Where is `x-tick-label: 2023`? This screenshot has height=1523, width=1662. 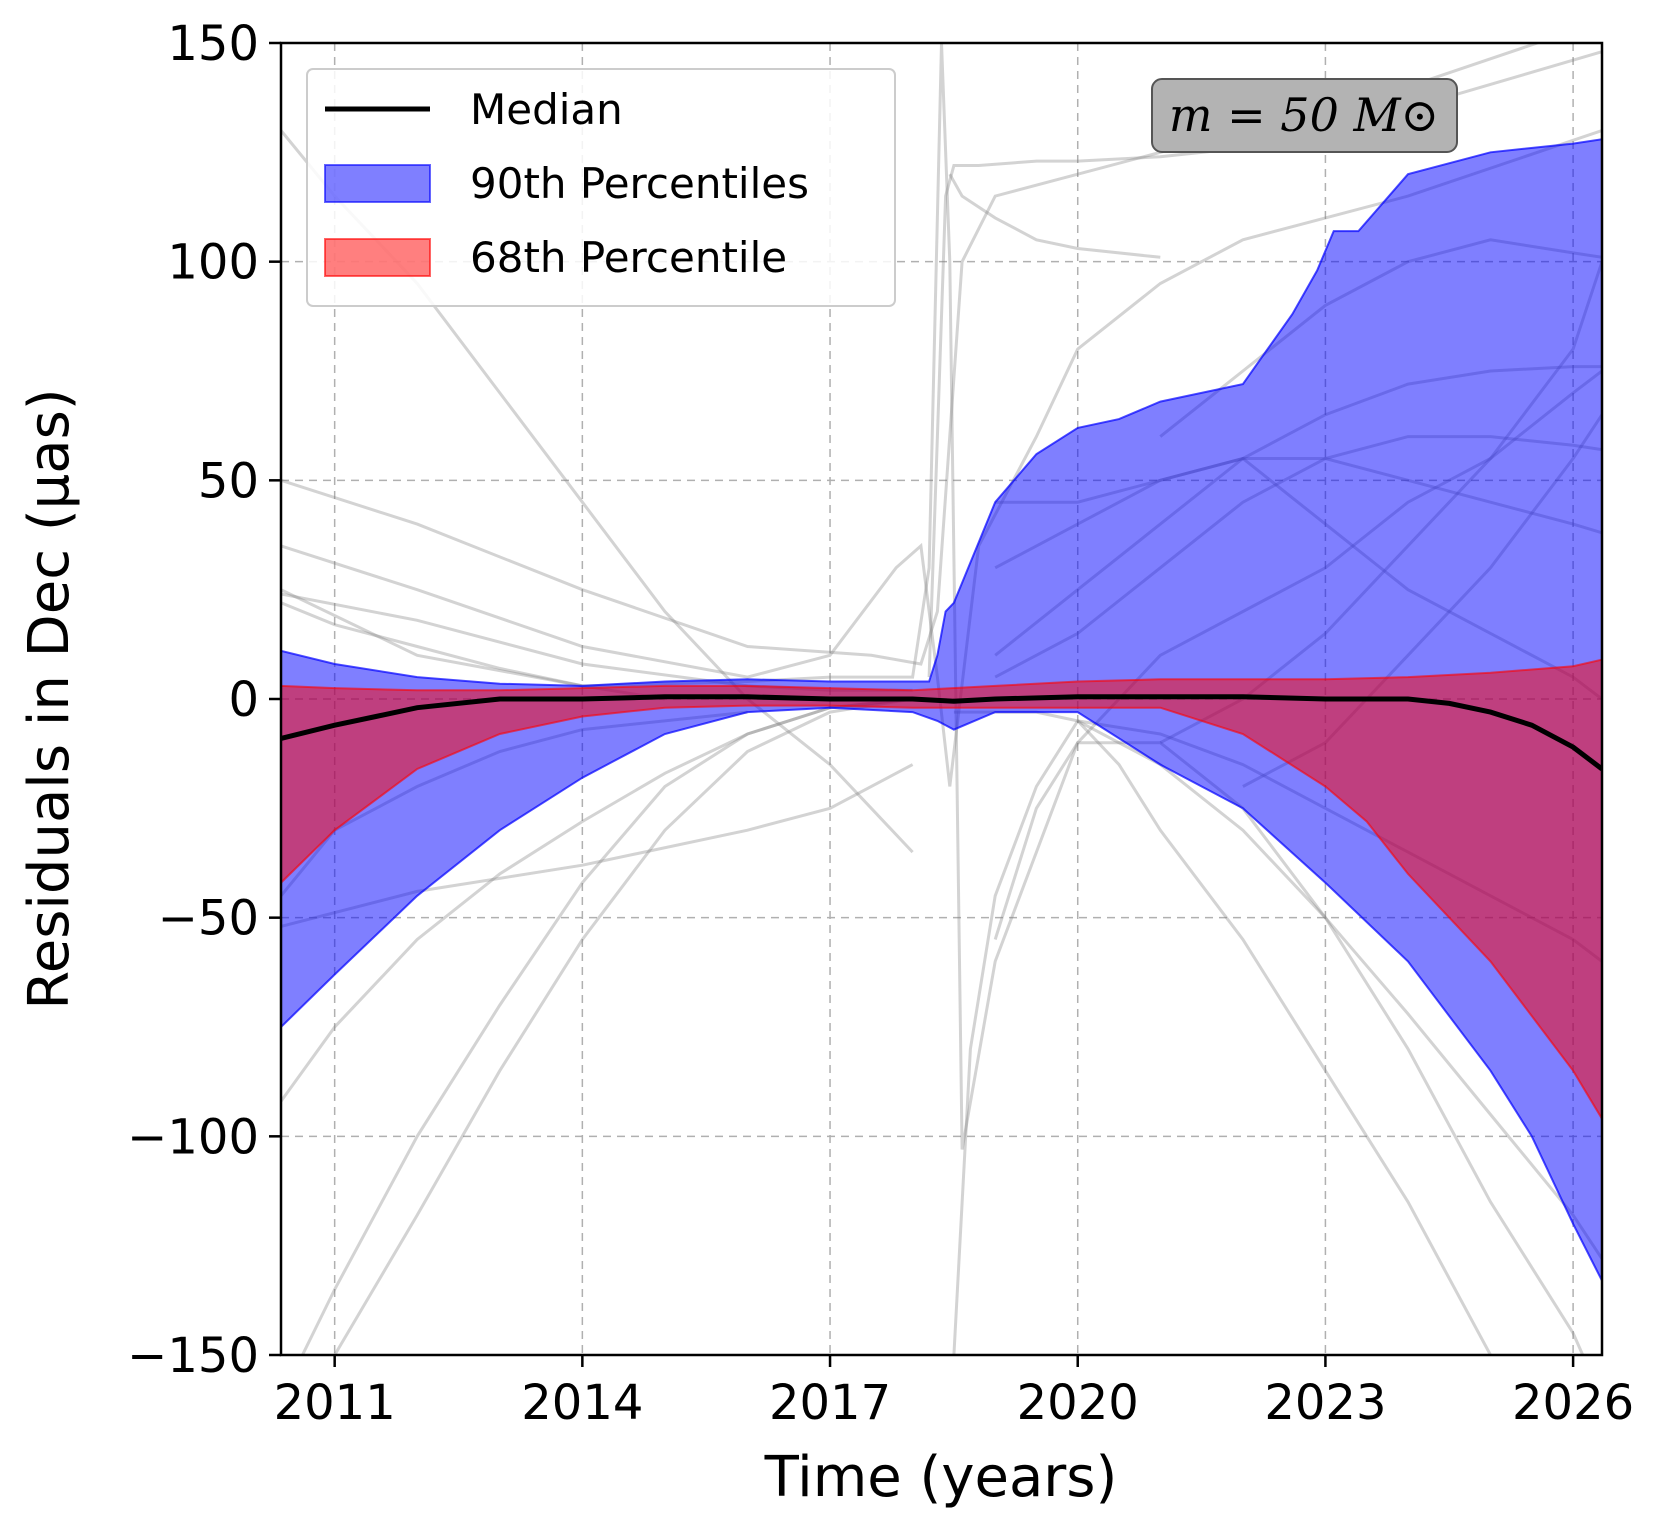 x-tick-label: 2023 is located at coordinates (1325, 1403).